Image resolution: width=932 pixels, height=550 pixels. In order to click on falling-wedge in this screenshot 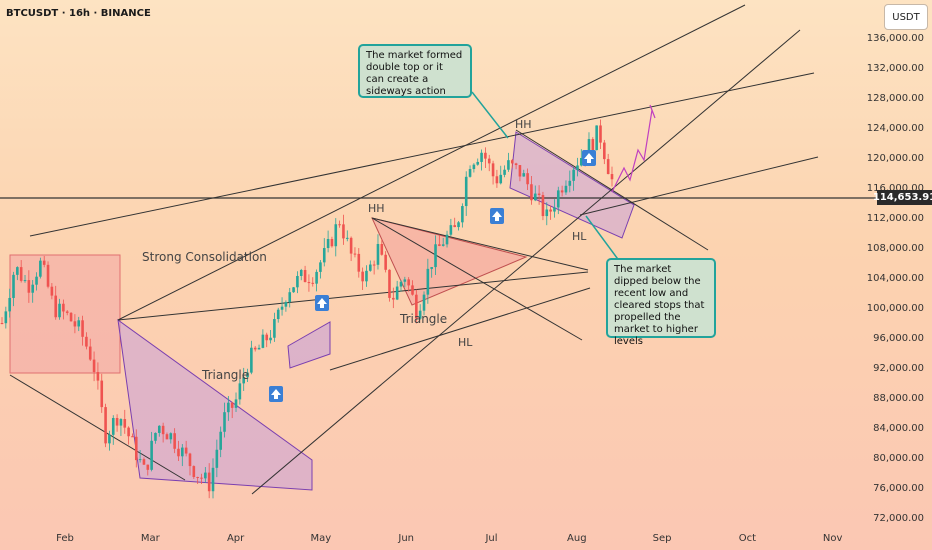, I will do `click(215, 404)`.